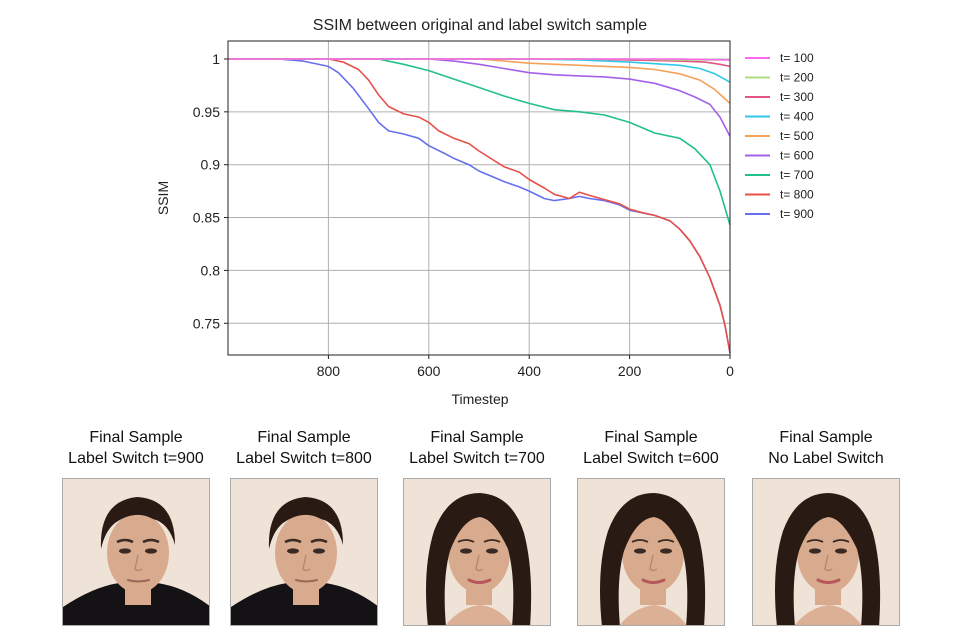 The image size is (953, 637). Describe the element at coordinates (136, 448) in the screenshot. I see `sample-caption: Final Sample Label Switch t=900` at that location.